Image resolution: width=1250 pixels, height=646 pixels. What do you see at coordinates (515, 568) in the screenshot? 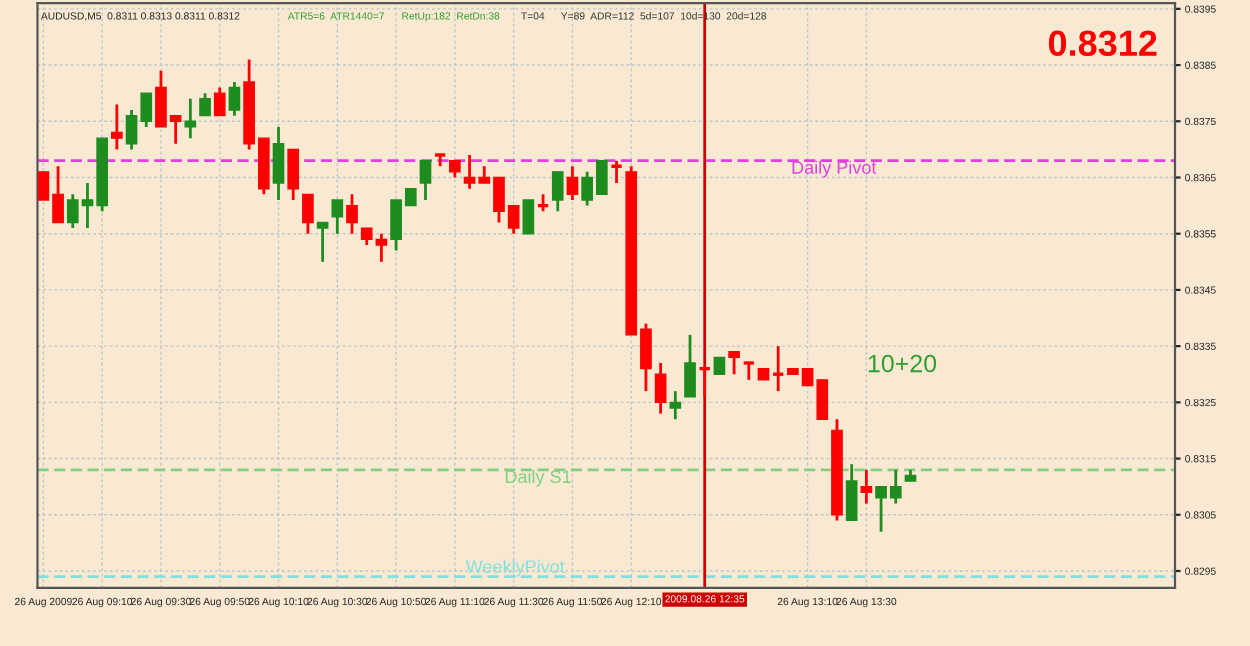
I see `ref-line-label: WeeklyPivot` at bounding box center [515, 568].